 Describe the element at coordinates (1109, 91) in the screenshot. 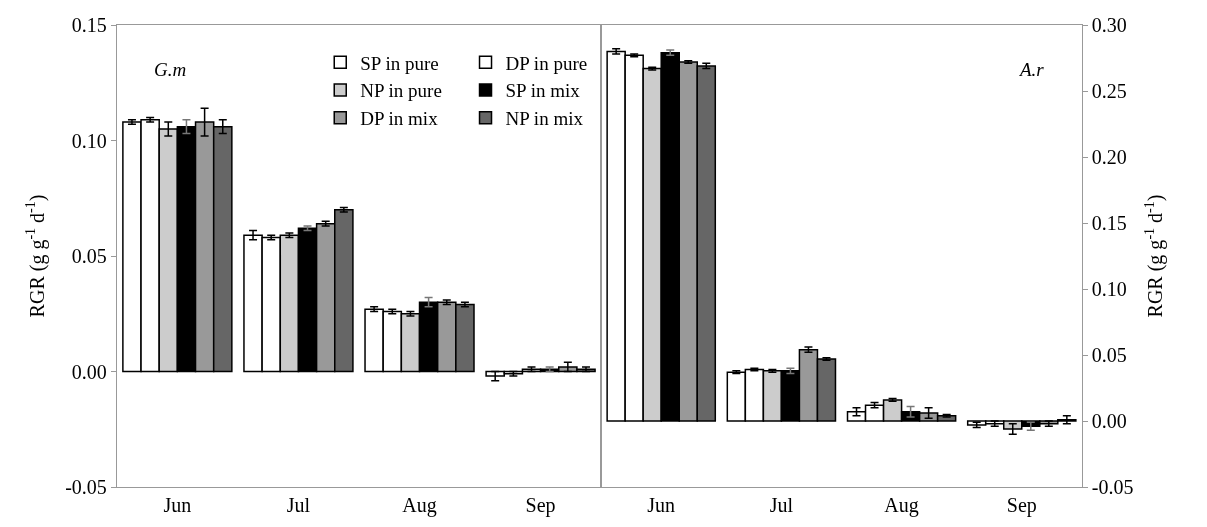

I see `y-tick-label: 0.25` at that location.